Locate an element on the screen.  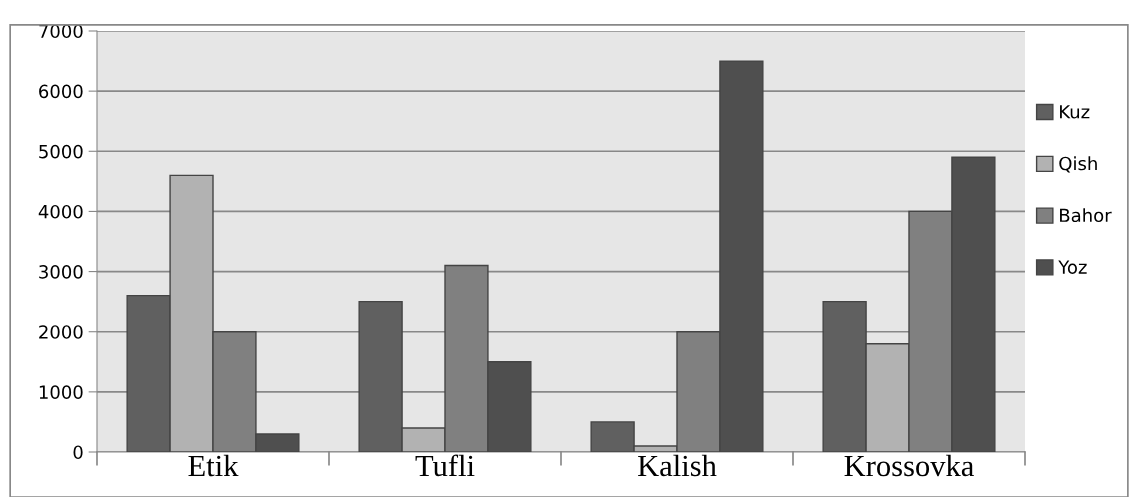
legend-label: Yoz is located at coordinates (1072, 267).